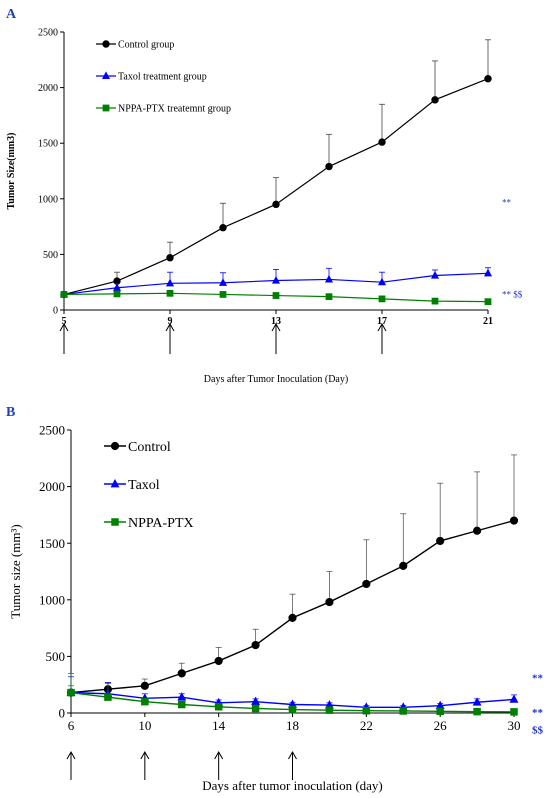 This screenshot has width=550, height=798. Describe the element at coordinates (174, 109) in the screenshot. I see `legend-label: NPPA-PTX treatemnt group` at that location.